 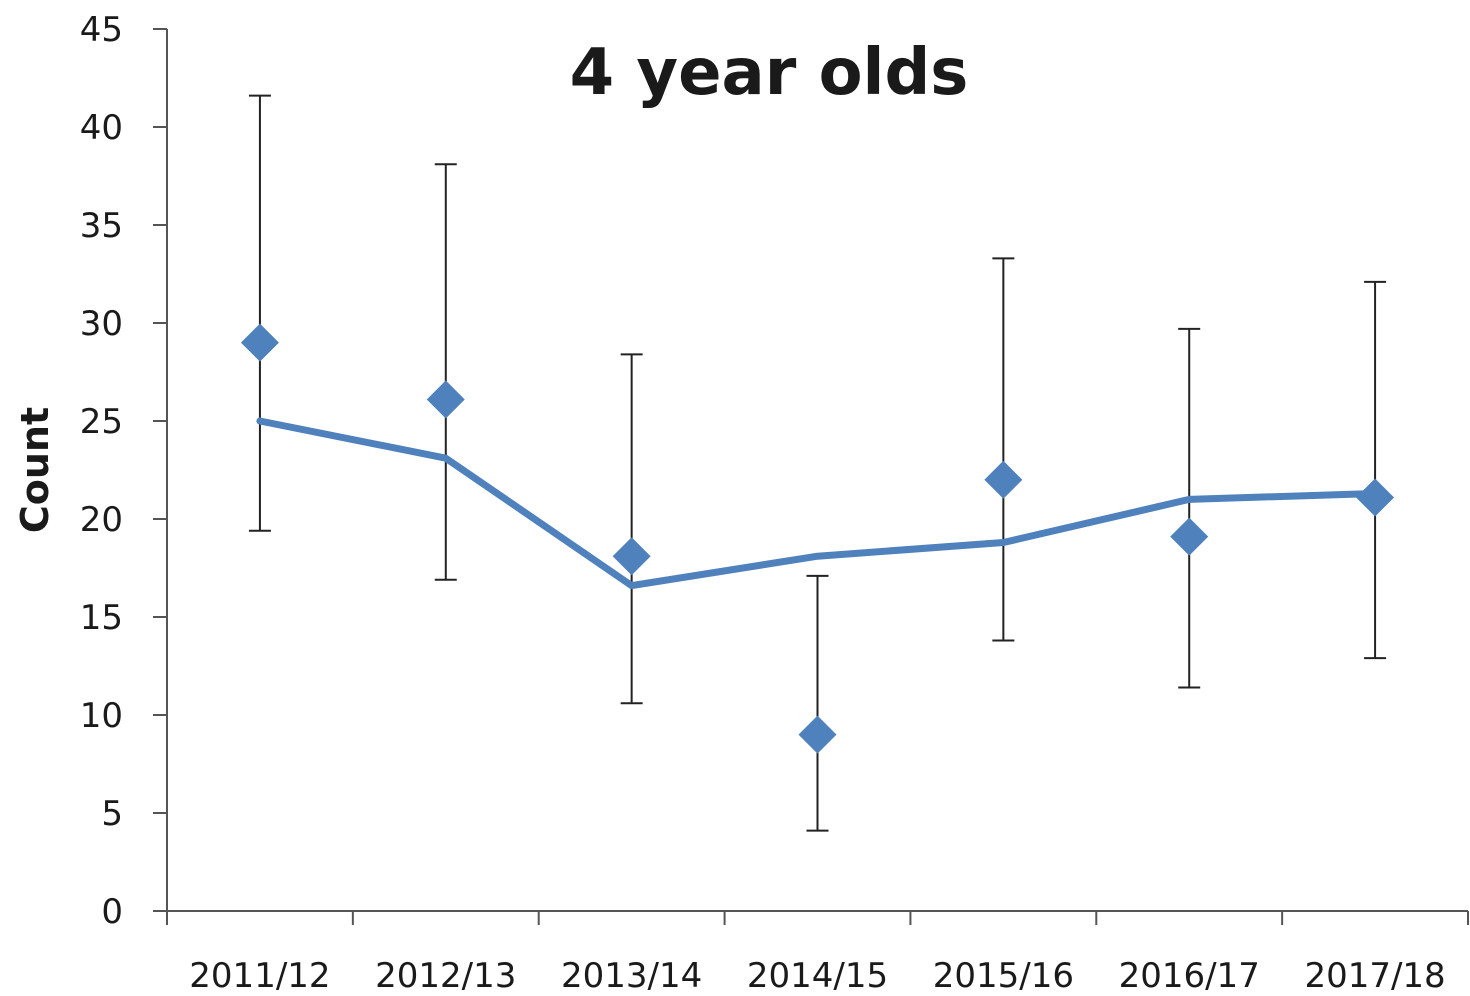 What do you see at coordinates (101, 30) in the screenshot?
I see `y-tick-label: 45` at bounding box center [101, 30].